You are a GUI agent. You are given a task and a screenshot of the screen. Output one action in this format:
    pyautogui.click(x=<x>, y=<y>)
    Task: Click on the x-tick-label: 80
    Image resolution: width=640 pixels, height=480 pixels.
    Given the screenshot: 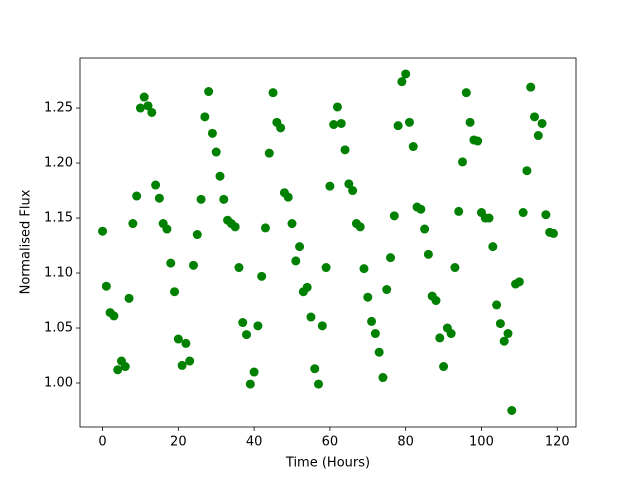 What is the action you would take?
    pyautogui.click(x=405, y=442)
    